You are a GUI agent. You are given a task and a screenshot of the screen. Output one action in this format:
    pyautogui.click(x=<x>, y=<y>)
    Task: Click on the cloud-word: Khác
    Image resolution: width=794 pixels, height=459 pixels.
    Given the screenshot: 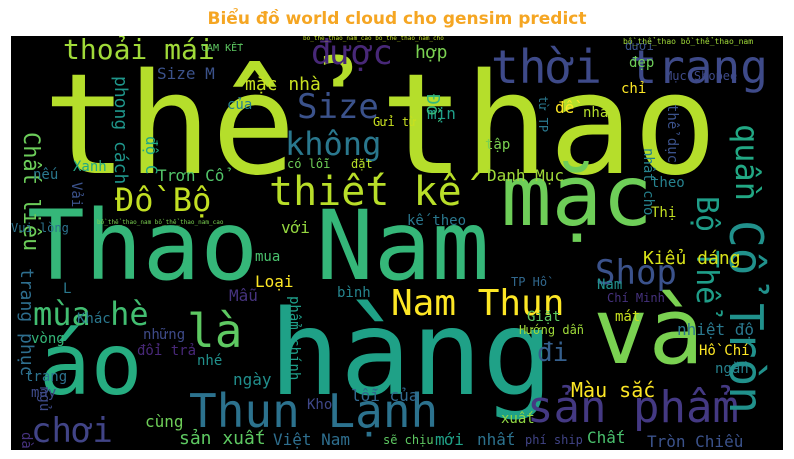 What is the action you would take?
    pyautogui.click(x=94, y=319)
    